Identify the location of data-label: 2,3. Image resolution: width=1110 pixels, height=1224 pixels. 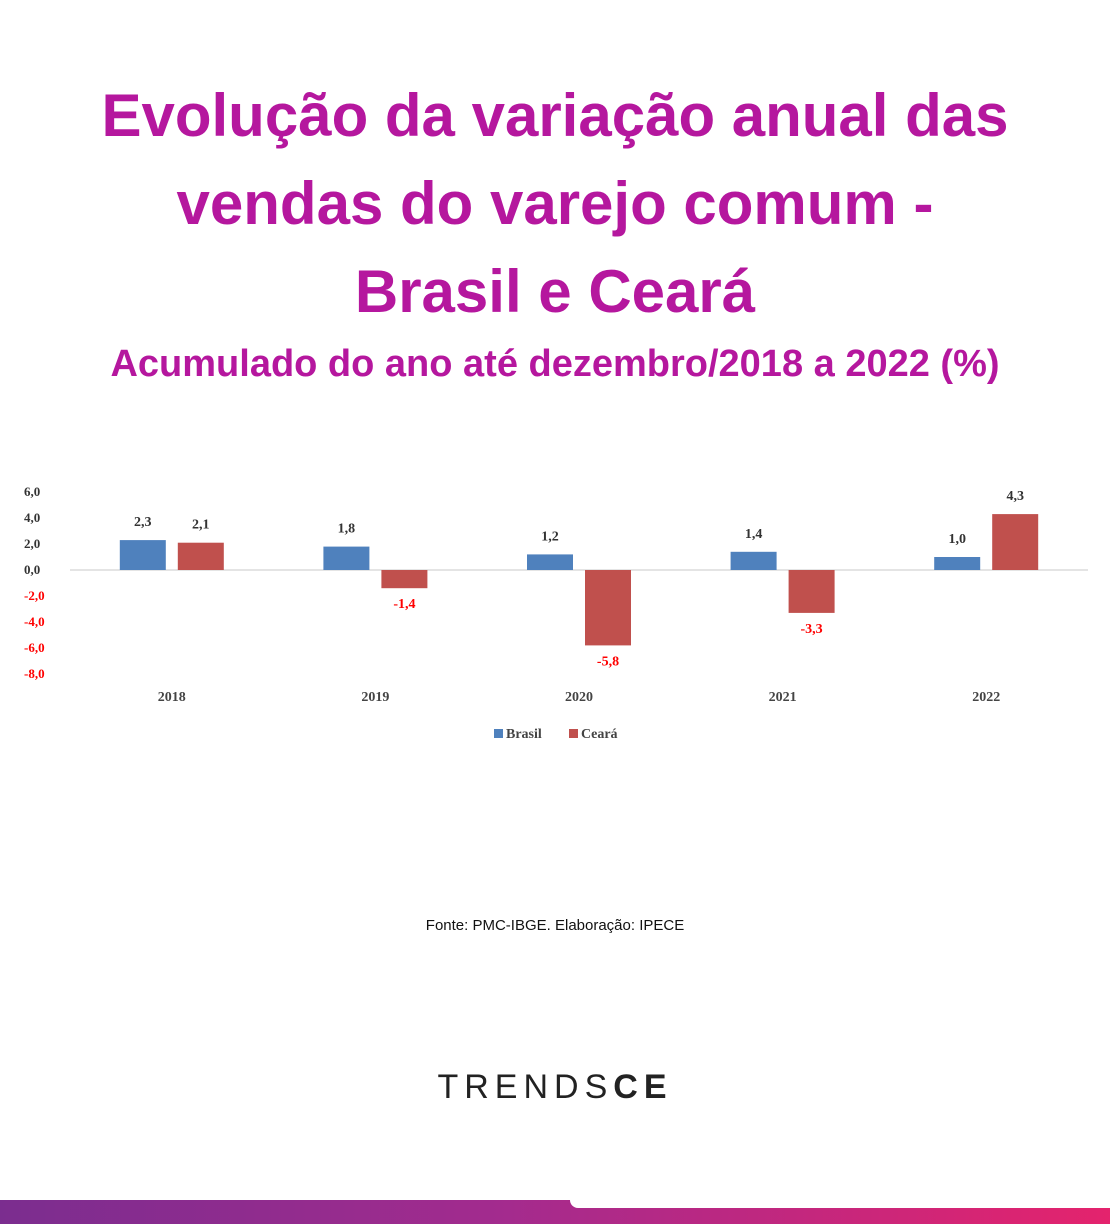
(143, 522).